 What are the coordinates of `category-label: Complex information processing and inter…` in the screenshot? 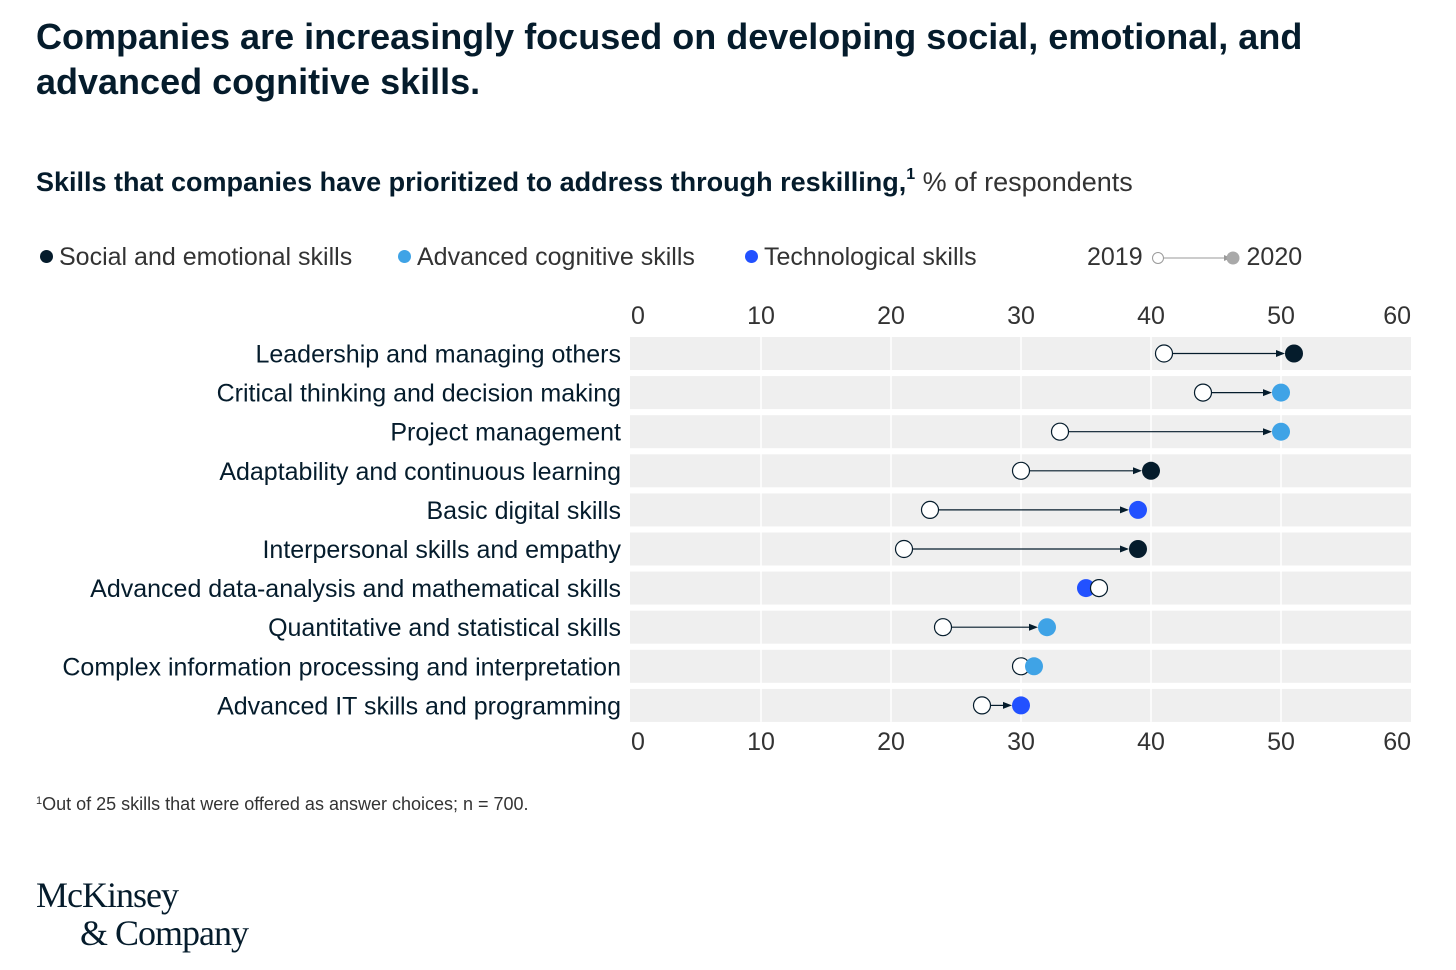 It's located at (341, 667).